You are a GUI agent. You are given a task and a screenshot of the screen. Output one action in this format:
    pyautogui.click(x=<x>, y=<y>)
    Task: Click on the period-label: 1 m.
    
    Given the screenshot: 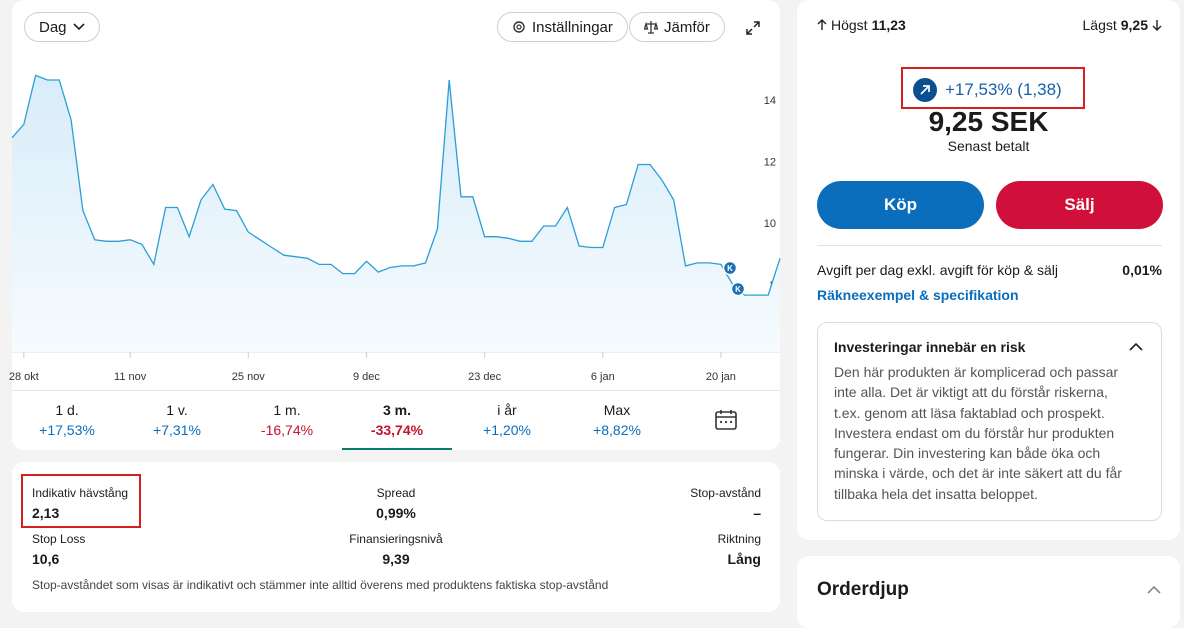 What is the action you would take?
    pyautogui.click(x=287, y=410)
    